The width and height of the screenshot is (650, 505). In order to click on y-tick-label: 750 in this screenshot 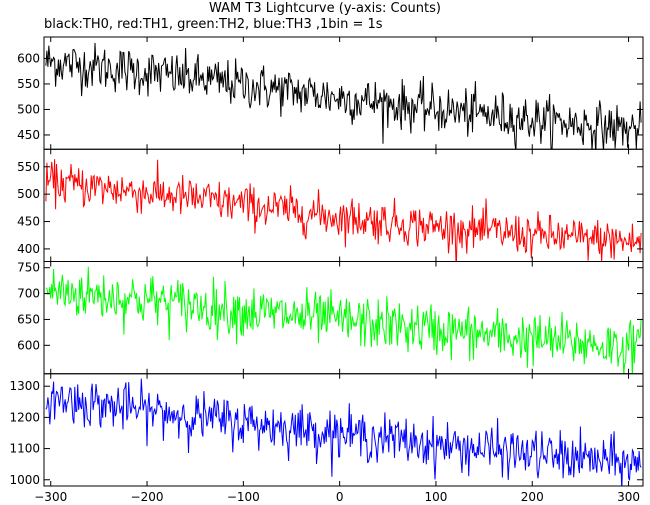, I will do `click(28, 268)`.